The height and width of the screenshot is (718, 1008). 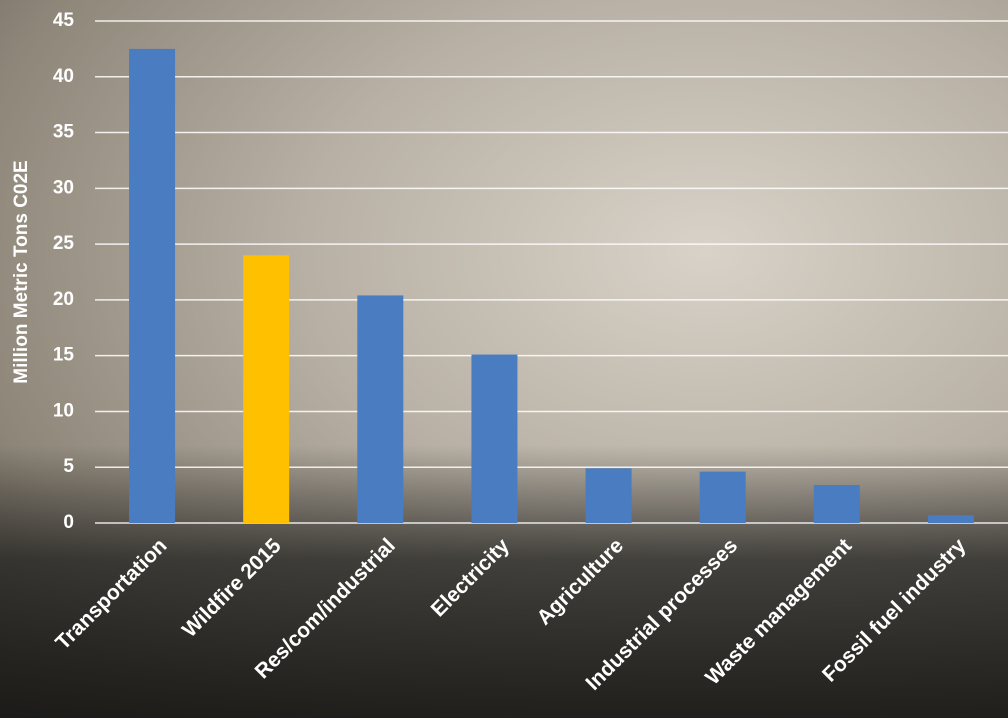 What do you see at coordinates (21, 271) in the screenshot?
I see `y-axis-label: Million Metric Tons C02E` at bounding box center [21, 271].